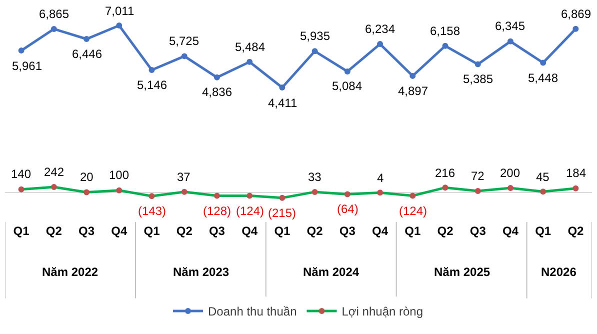 The width and height of the screenshot is (597, 334). Describe the element at coordinates (21, 174) in the screenshot. I see `data-label: 140` at that location.